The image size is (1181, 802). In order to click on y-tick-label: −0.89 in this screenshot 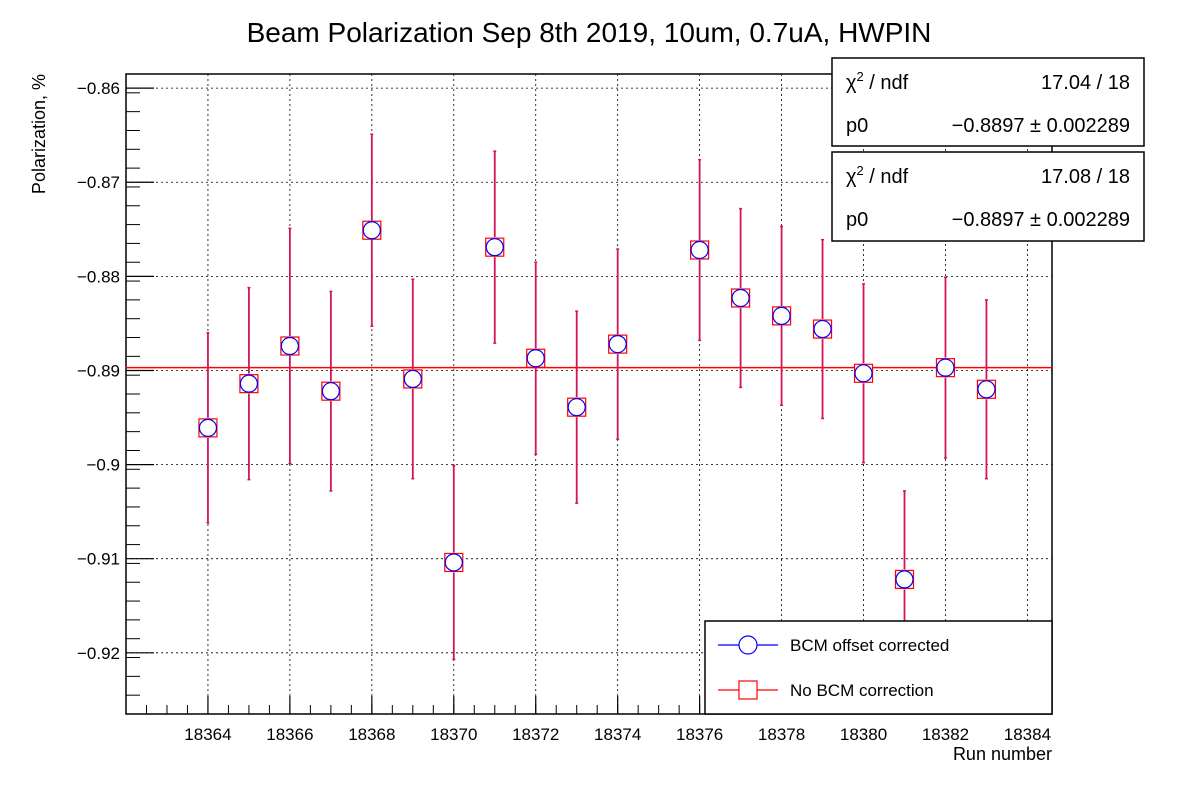, I will do `click(98, 370)`.